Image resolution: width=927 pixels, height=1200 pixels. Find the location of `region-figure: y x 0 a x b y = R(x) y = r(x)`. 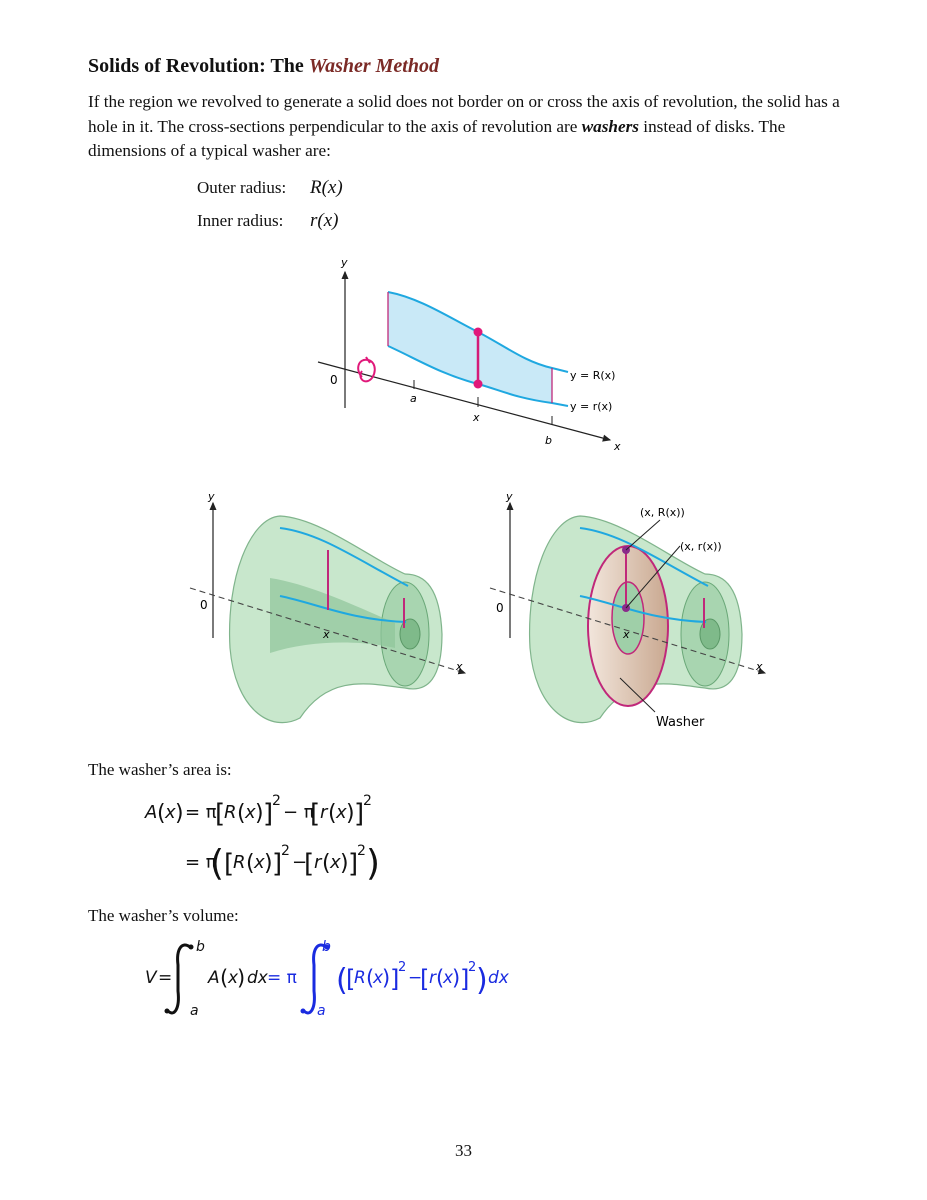

region-figure: y x 0 a x b y = R(x) y = r(x) is located at coordinates (469, 354).